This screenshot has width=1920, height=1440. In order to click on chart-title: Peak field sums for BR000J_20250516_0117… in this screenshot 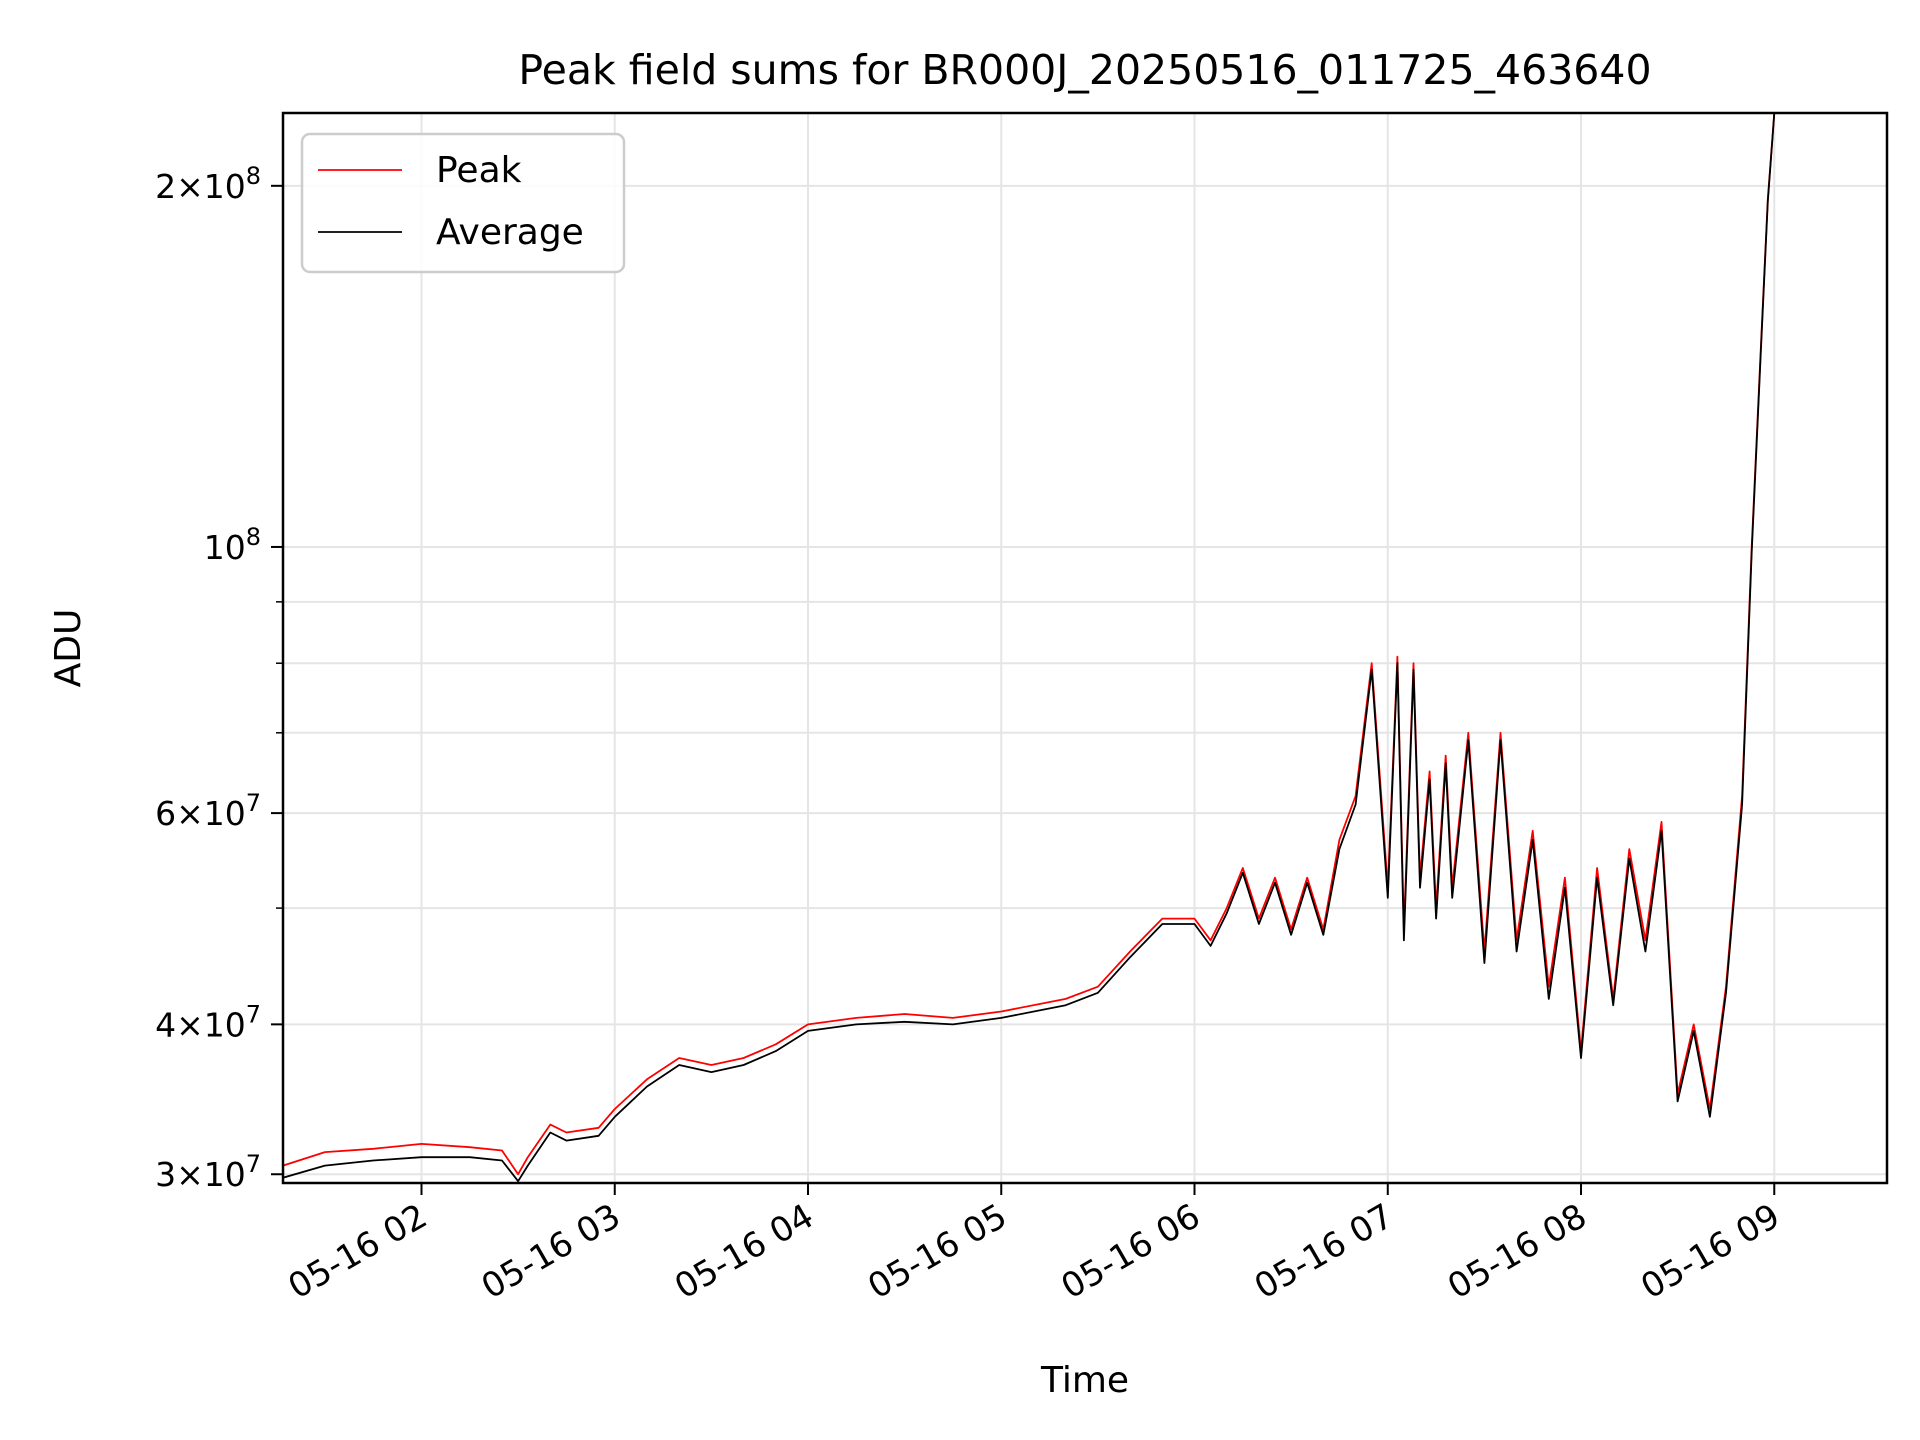, I will do `click(1084, 70)`.